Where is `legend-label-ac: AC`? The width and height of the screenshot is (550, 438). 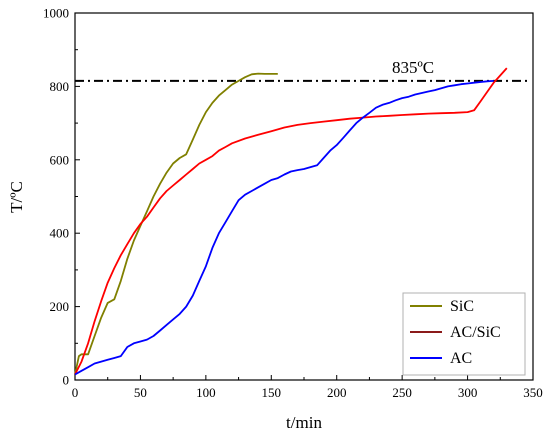
legend-label-ac: AC is located at coordinates (461, 358).